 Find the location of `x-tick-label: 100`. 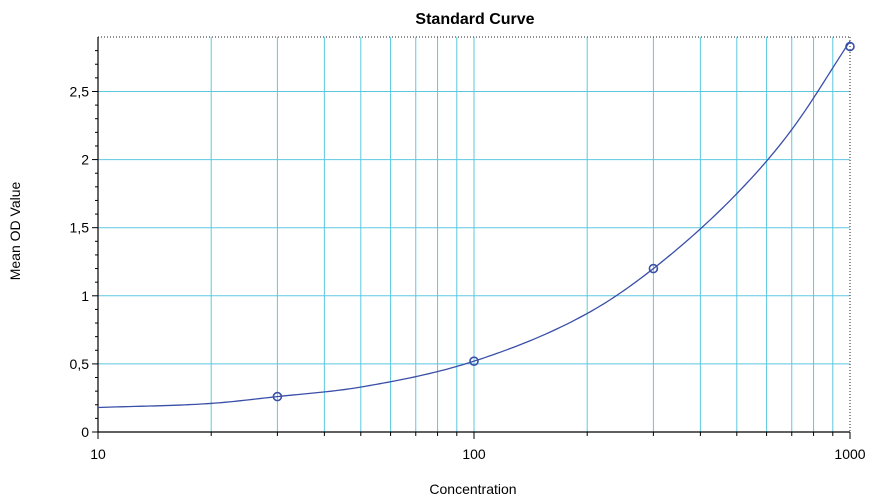

x-tick-label: 100 is located at coordinates (474, 454).